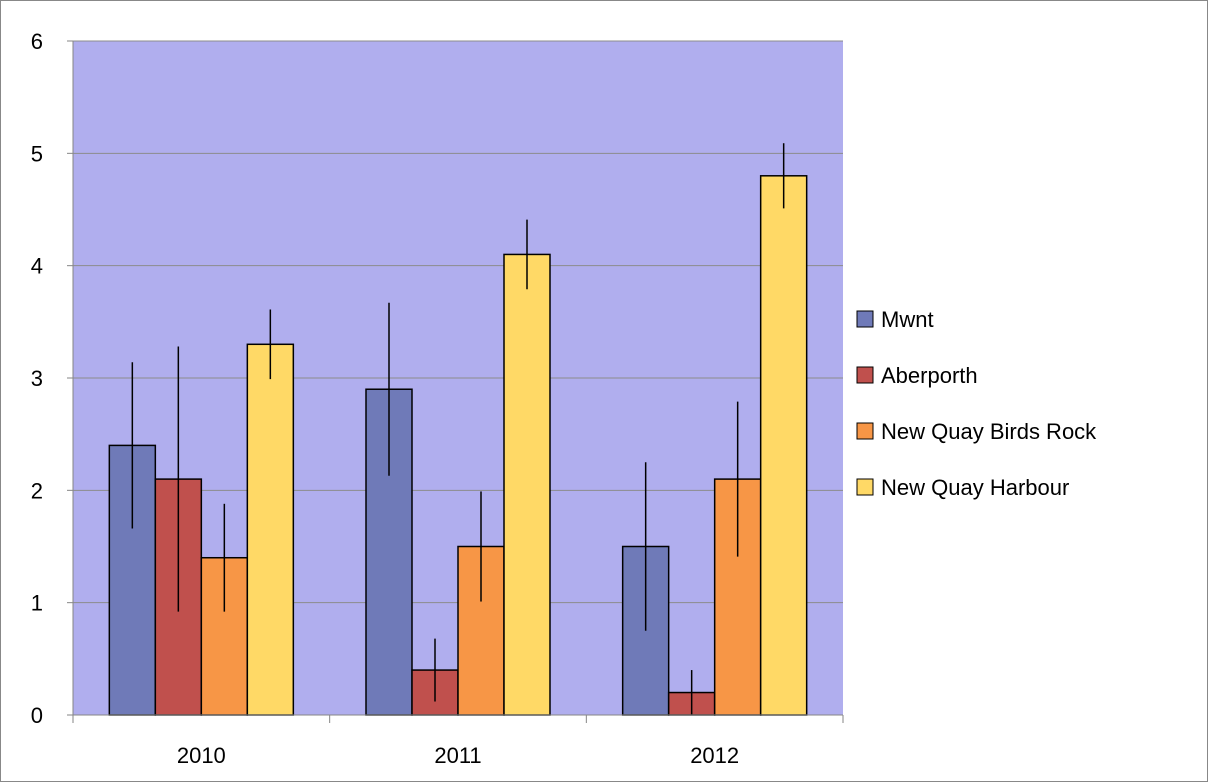 Image resolution: width=1208 pixels, height=783 pixels. Describe the element at coordinates (37, 378) in the screenshot. I see `y-tick-label: 3` at that location.